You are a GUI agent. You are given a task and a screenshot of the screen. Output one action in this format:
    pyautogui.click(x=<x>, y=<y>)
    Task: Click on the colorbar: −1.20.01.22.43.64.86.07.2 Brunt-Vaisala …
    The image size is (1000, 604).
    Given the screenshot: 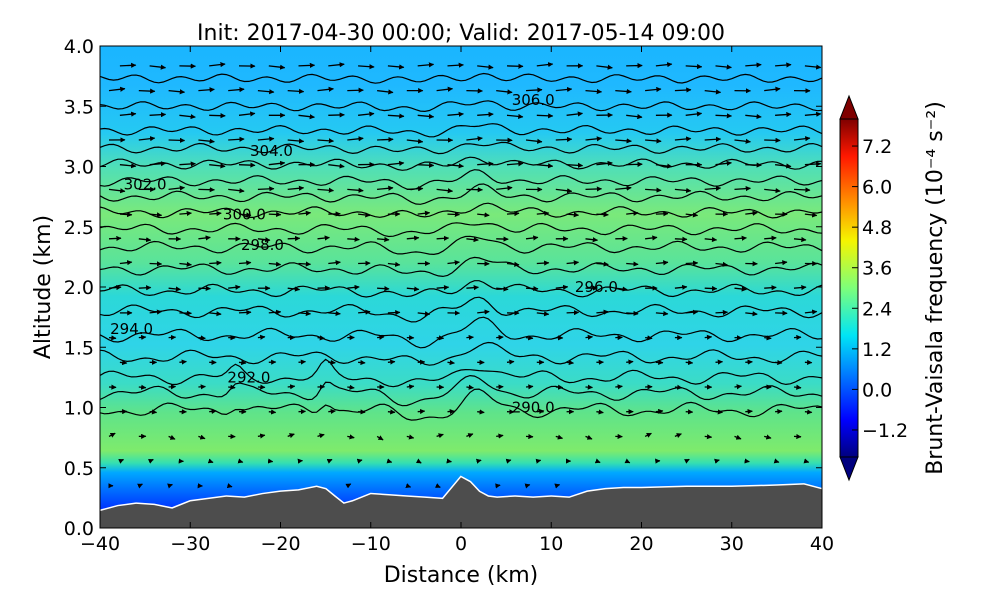 What is the action you would take?
    pyautogui.click(x=894, y=288)
    